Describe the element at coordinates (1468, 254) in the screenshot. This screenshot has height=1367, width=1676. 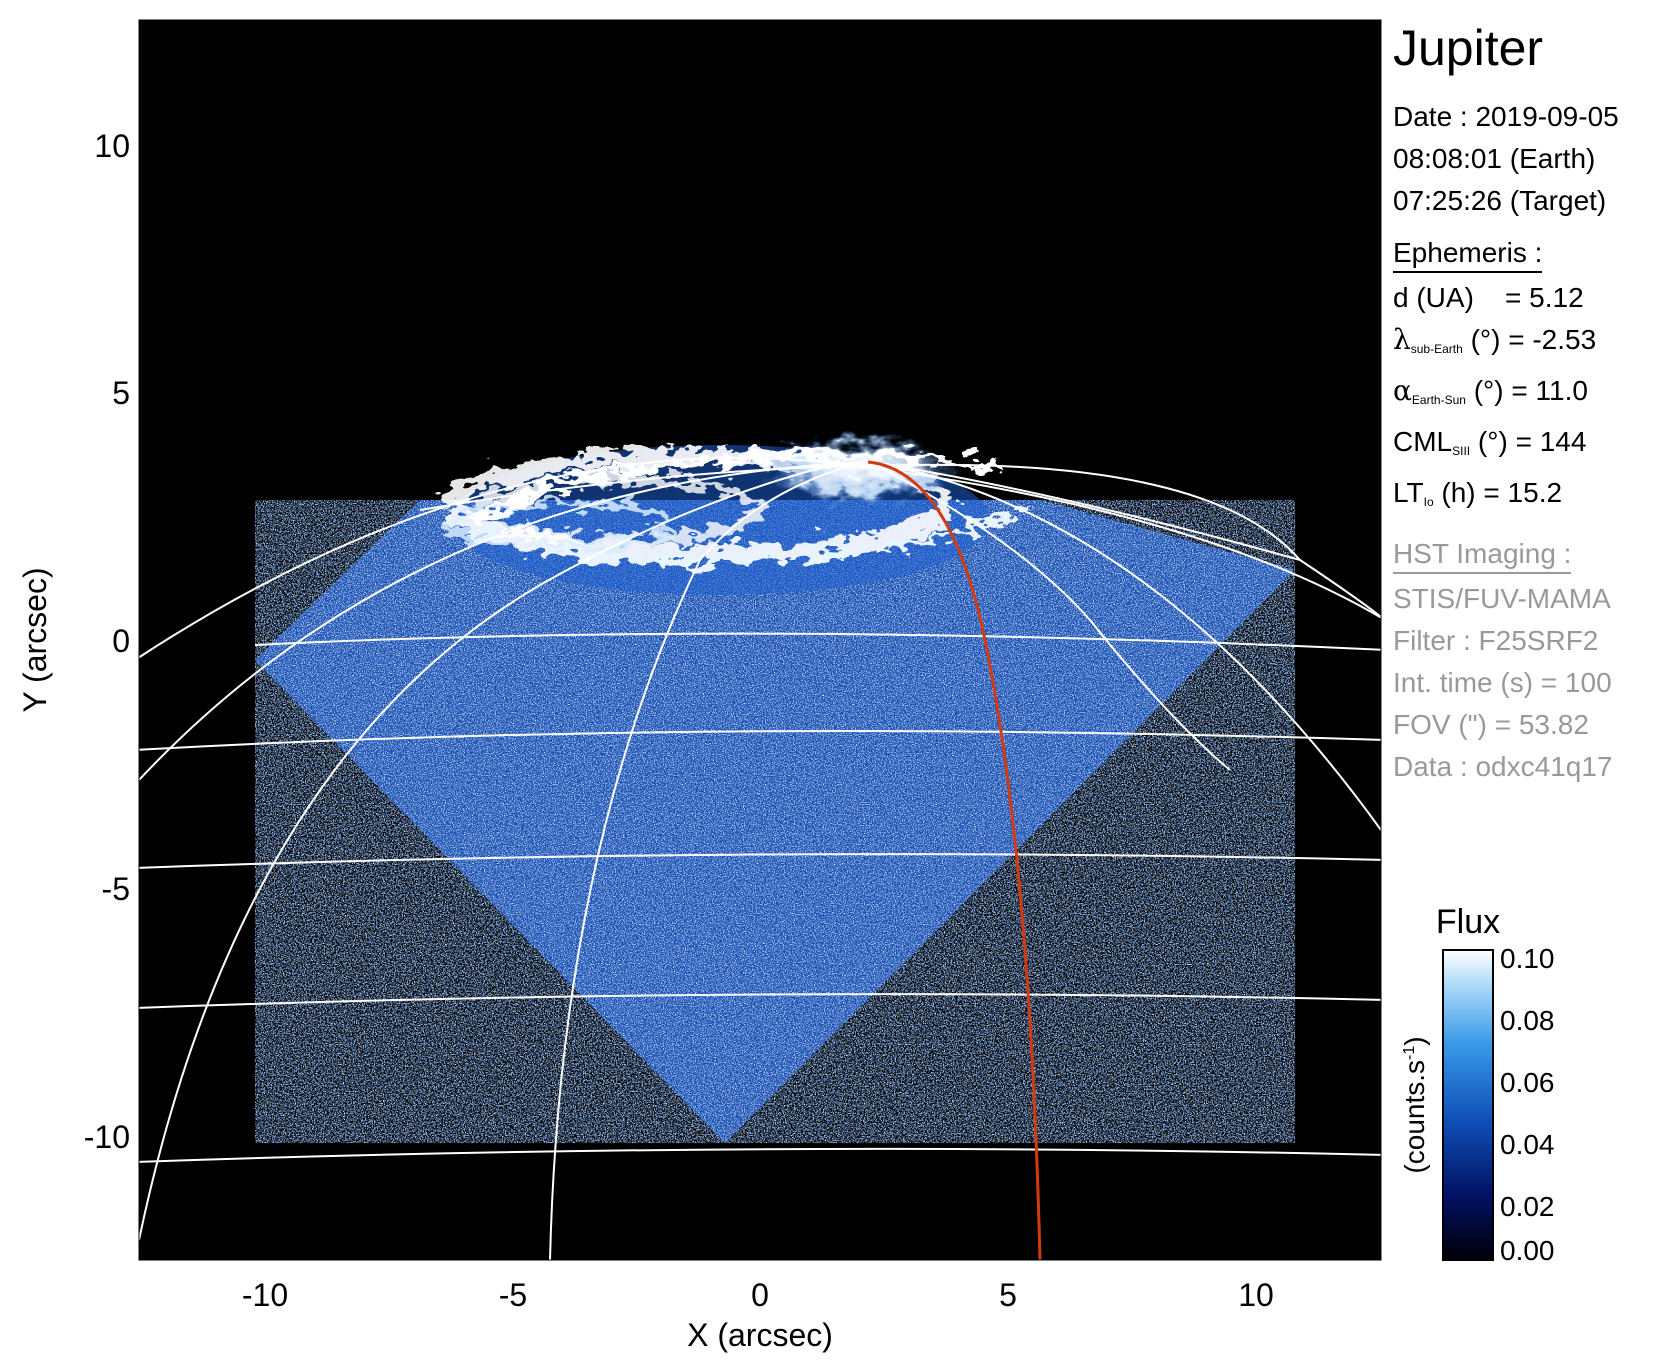
I see `ephemeris-header: Ephemeris :` at that location.